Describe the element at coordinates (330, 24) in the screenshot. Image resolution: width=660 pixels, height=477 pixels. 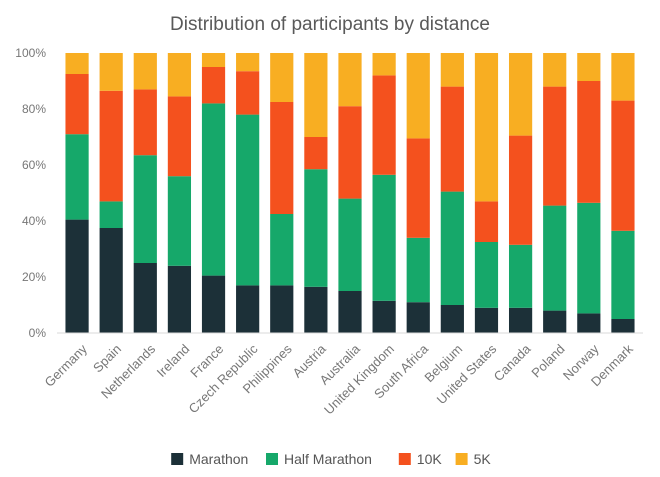
I see `chart-title: Distribution of participants by distance` at that location.